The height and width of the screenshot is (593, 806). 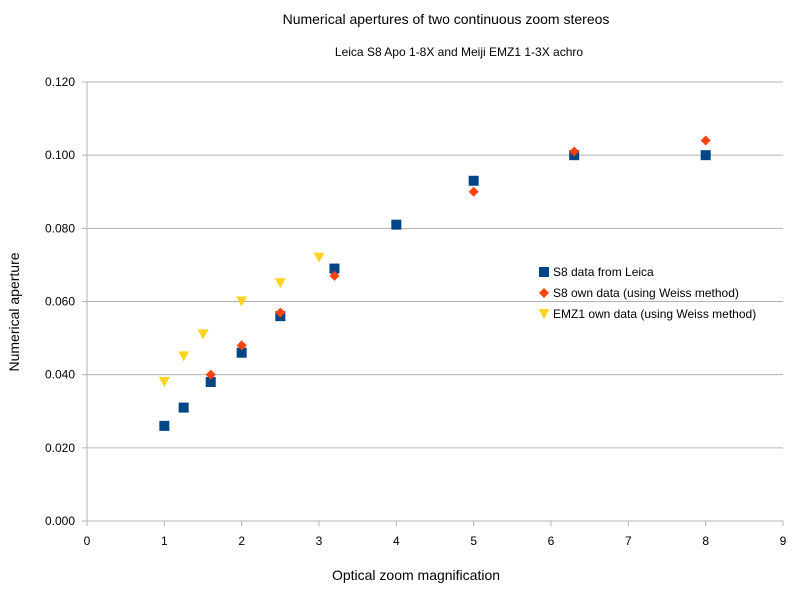 I want to click on y-tick-label: 0.080, so click(x=60, y=228).